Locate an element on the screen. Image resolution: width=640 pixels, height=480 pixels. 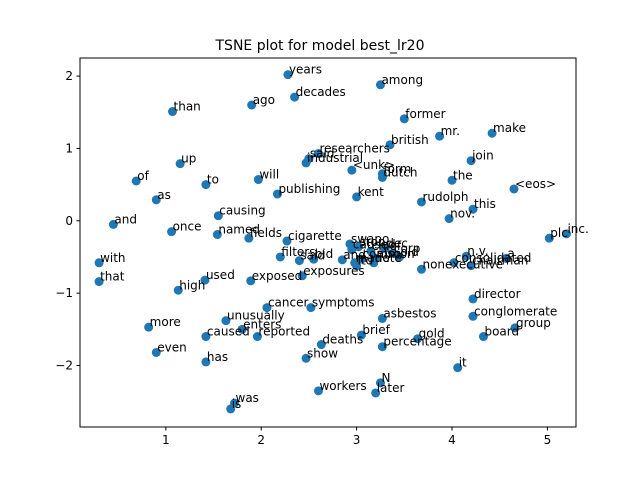
y-tick-label: −2 is located at coordinates (64, 366).